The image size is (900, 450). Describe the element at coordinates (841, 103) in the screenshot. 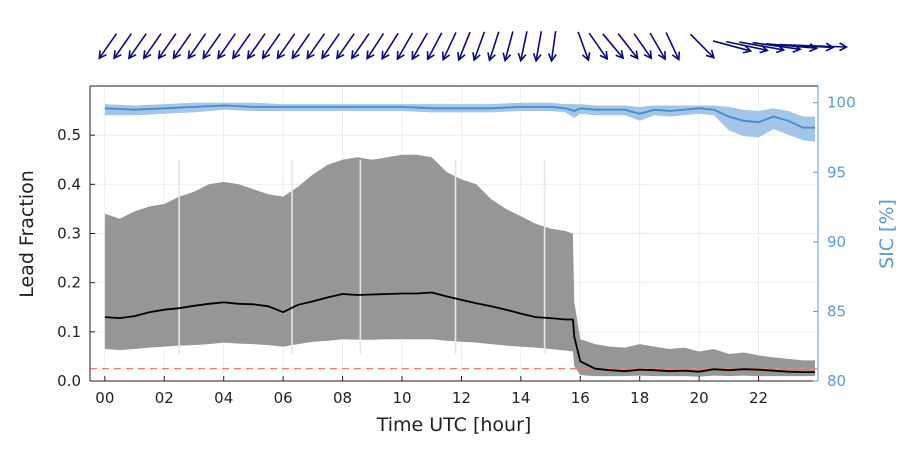

I see `y2-tick-label: 100` at that location.